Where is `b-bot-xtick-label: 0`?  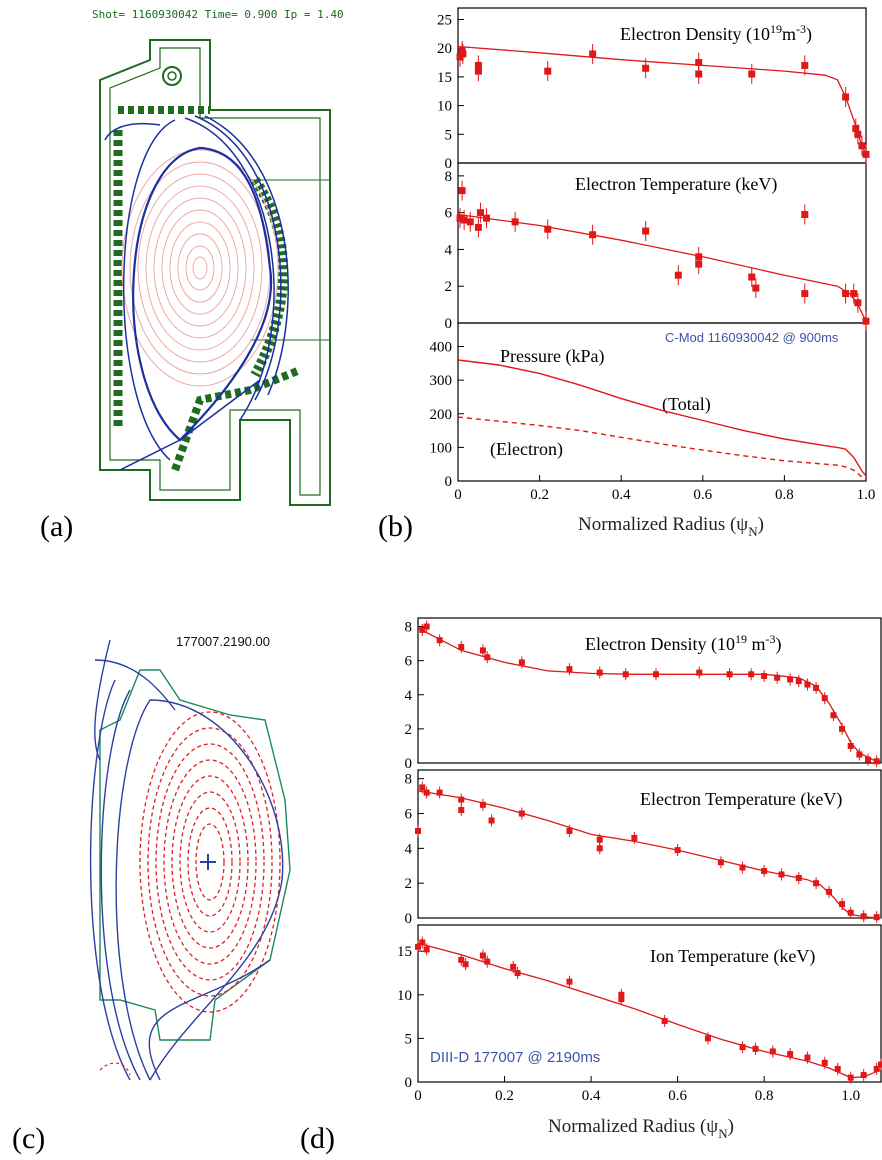
b-bot-xtick-label: 0 is located at coordinates (458, 495).